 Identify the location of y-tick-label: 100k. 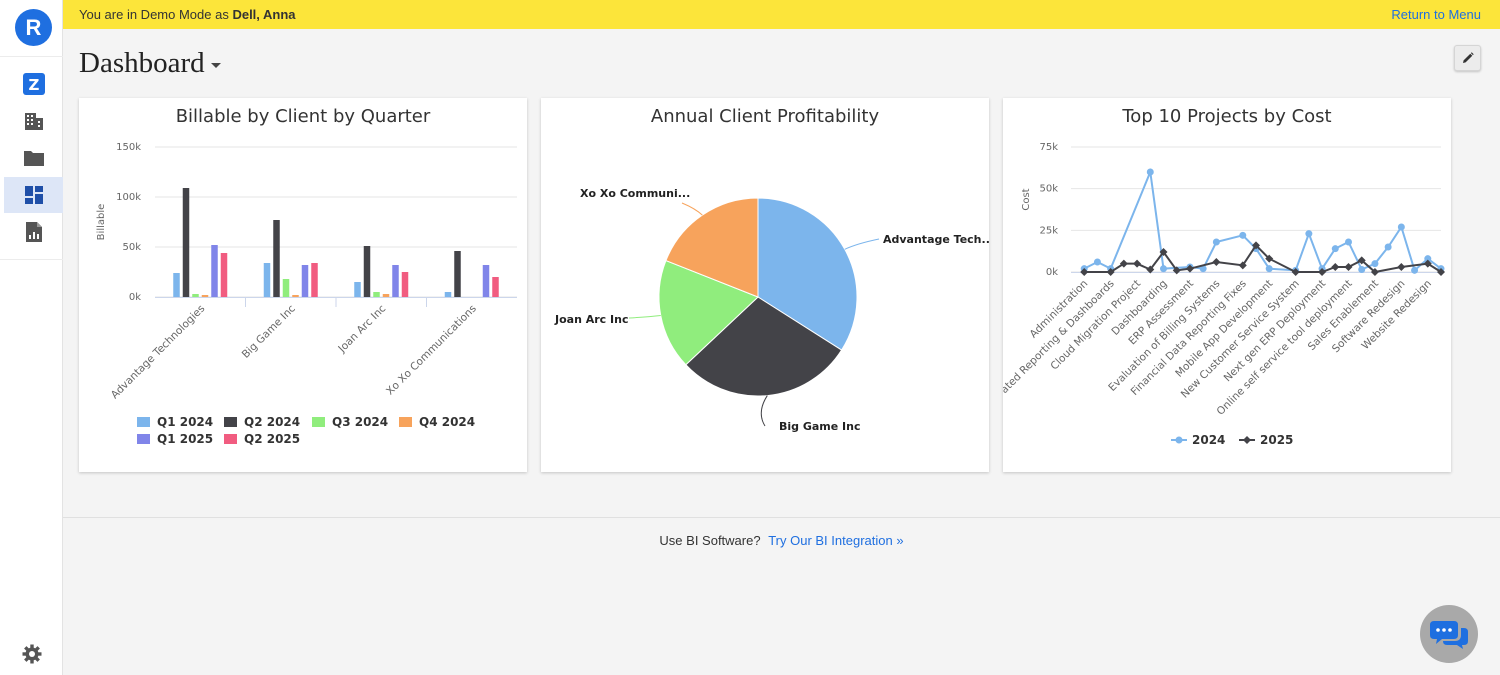
(128, 197).